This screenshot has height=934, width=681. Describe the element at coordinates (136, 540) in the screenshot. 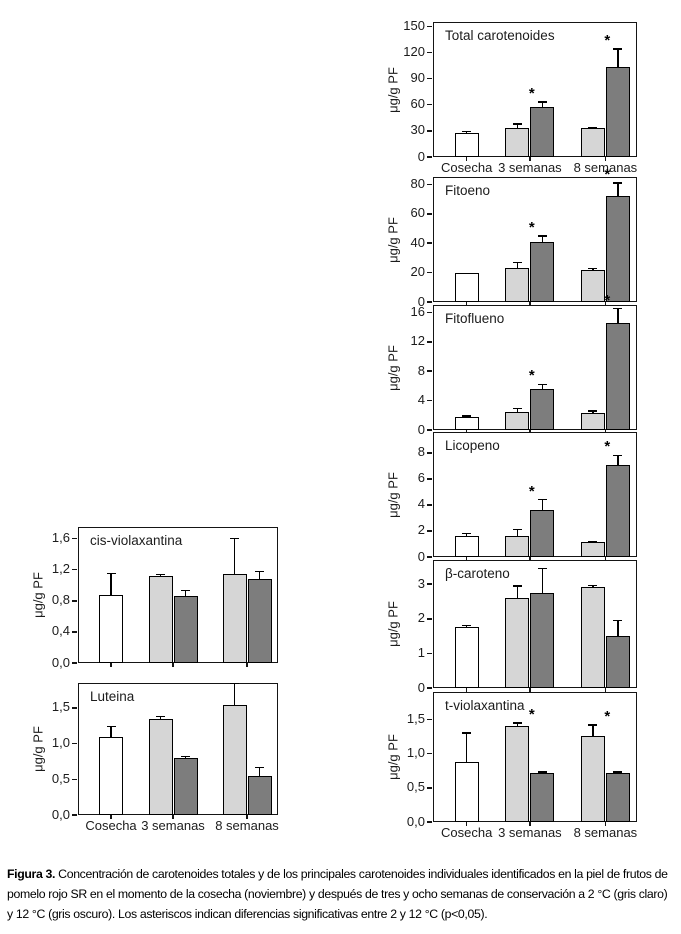

I see `chart-title: cis-violaxantina` at that location.